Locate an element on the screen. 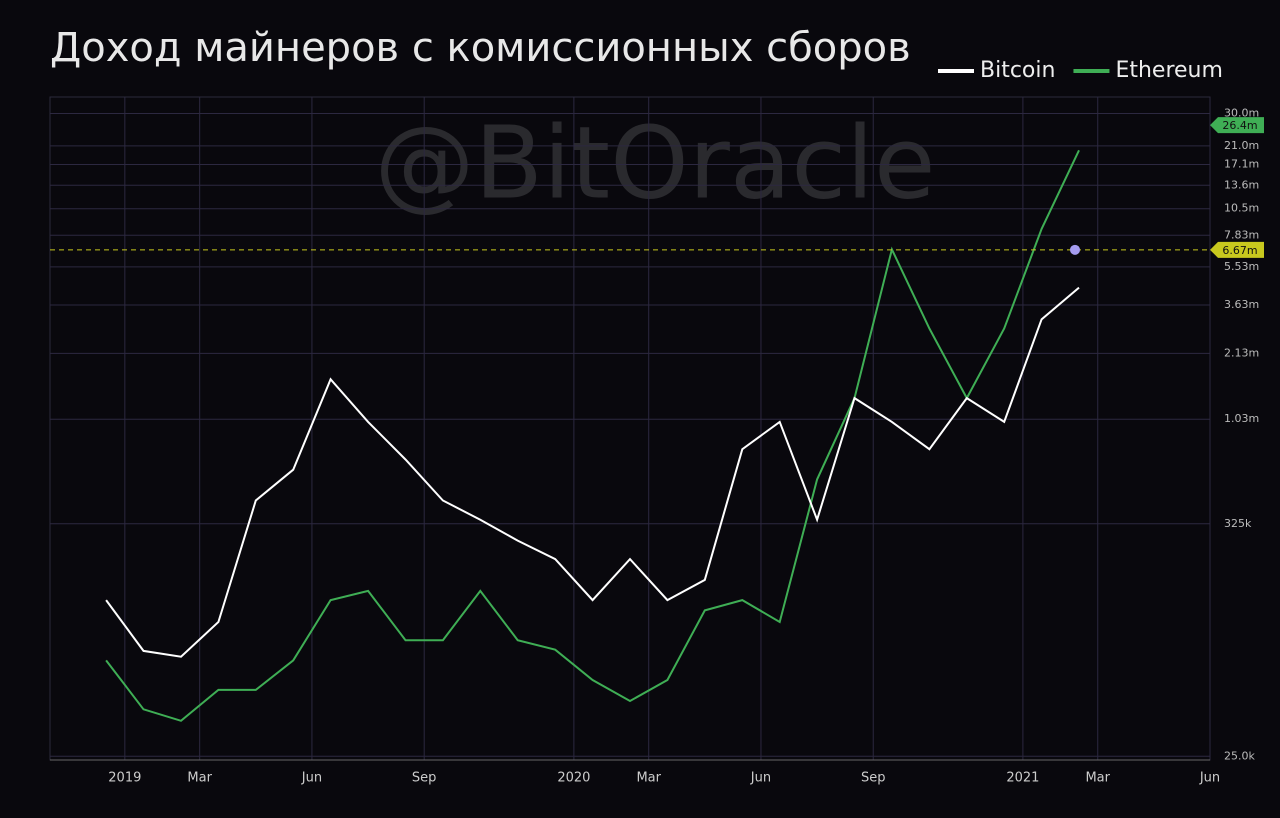  x-tick-label: 2020 is located at coordinates (573, 778).